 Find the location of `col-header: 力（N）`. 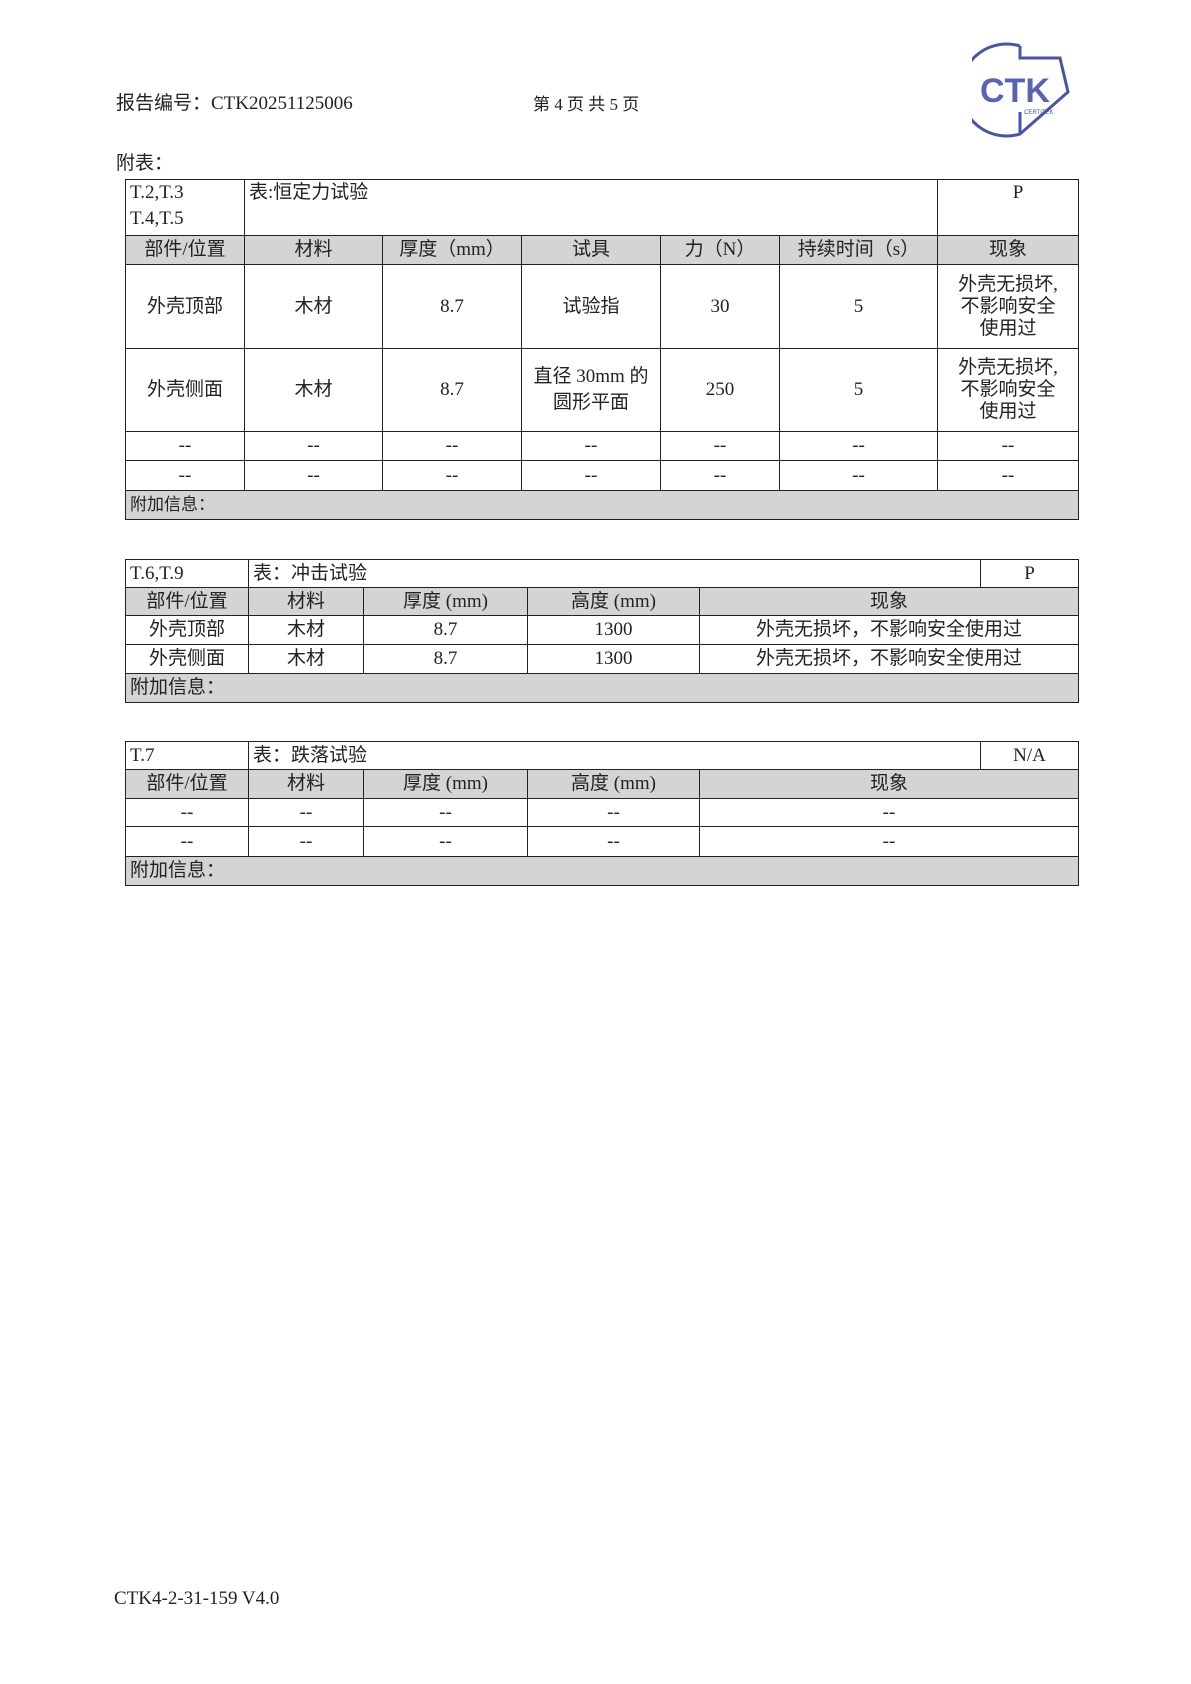

col-header: 力（N） is located at coordinates (720, 250).